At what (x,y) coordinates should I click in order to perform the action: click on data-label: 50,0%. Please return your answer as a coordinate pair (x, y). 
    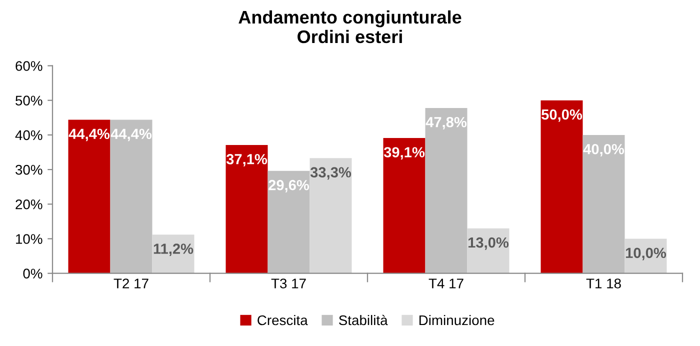
    Looking at the image, I should click on (562, 115).